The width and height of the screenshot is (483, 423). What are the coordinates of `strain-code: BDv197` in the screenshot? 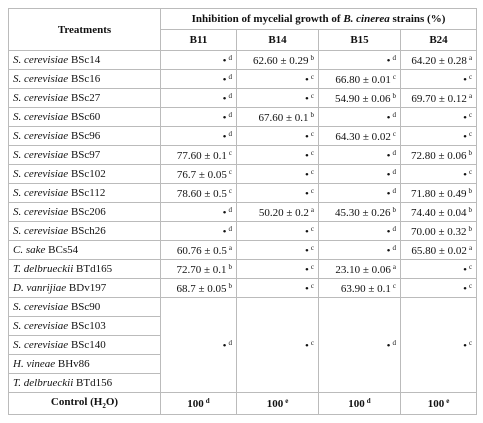 It's located at (87, 288).